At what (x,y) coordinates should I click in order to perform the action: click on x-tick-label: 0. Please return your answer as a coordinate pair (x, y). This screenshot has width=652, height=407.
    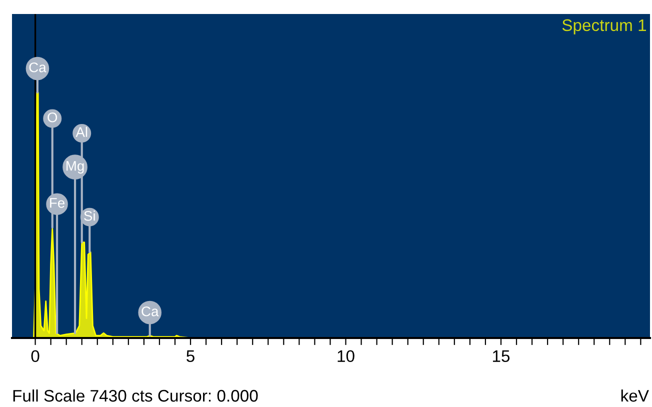
    Looking at the image, I should click on (35, 356).